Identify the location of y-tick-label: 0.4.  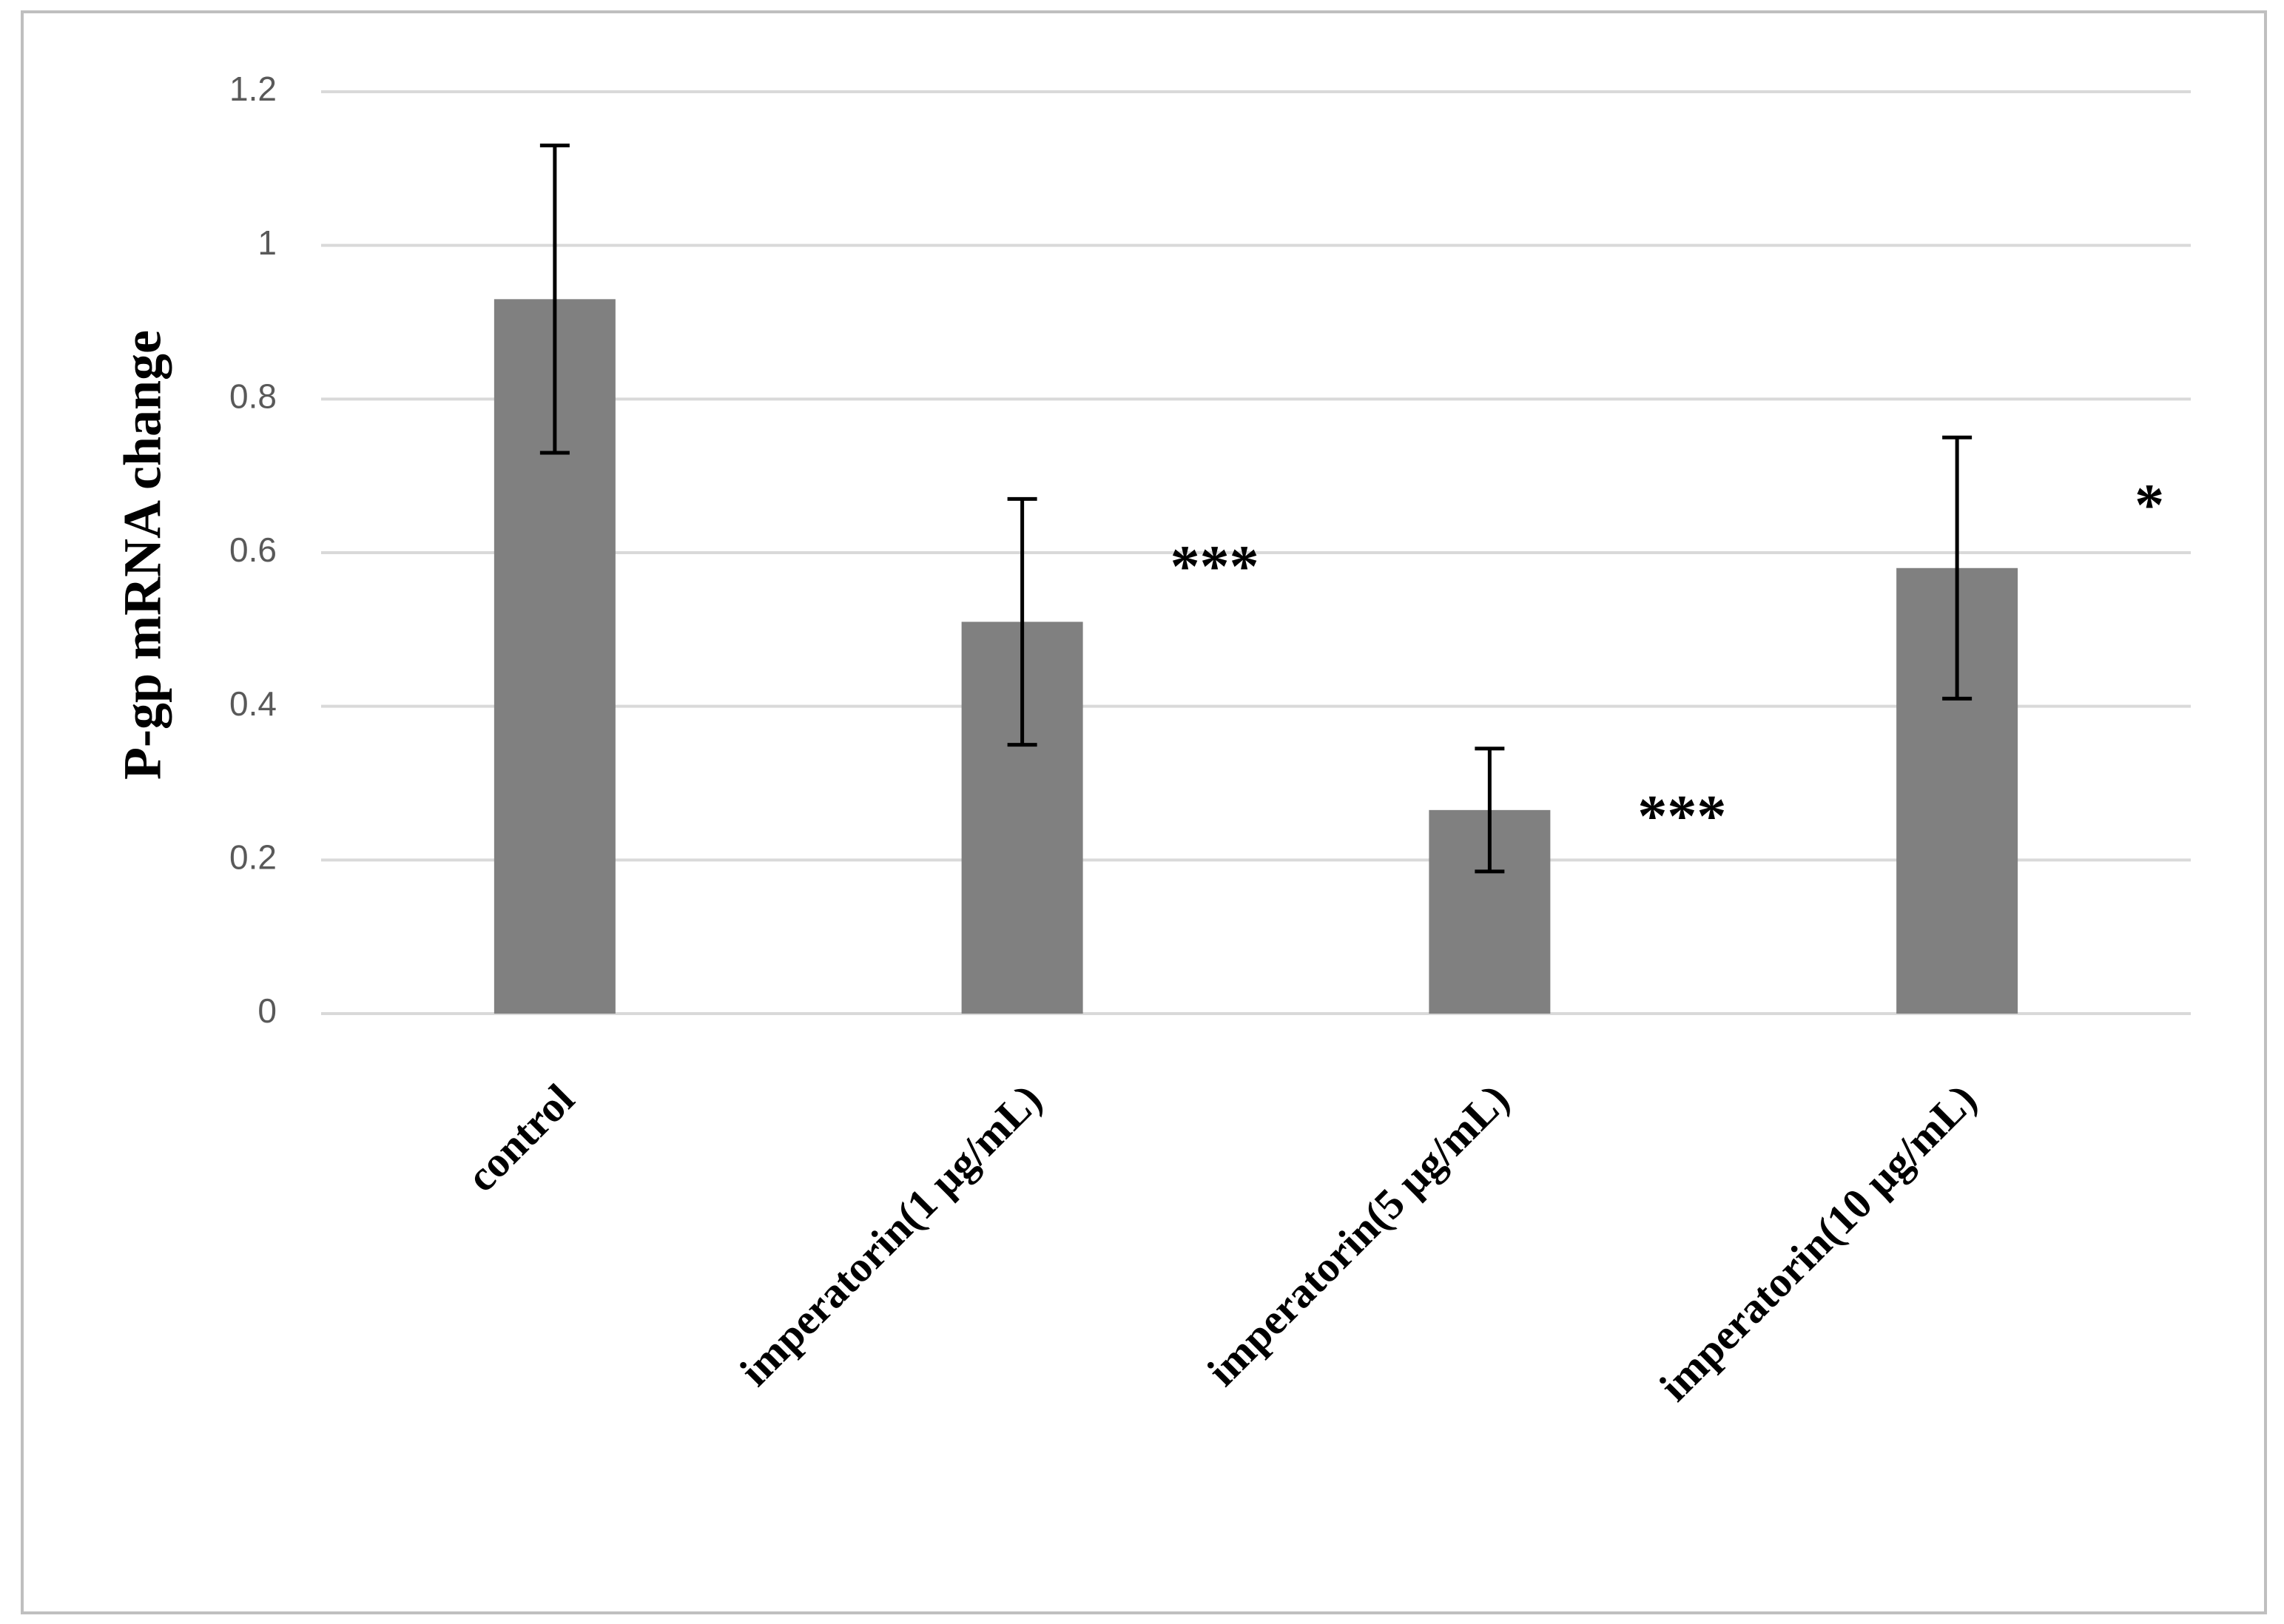
(253, 703).